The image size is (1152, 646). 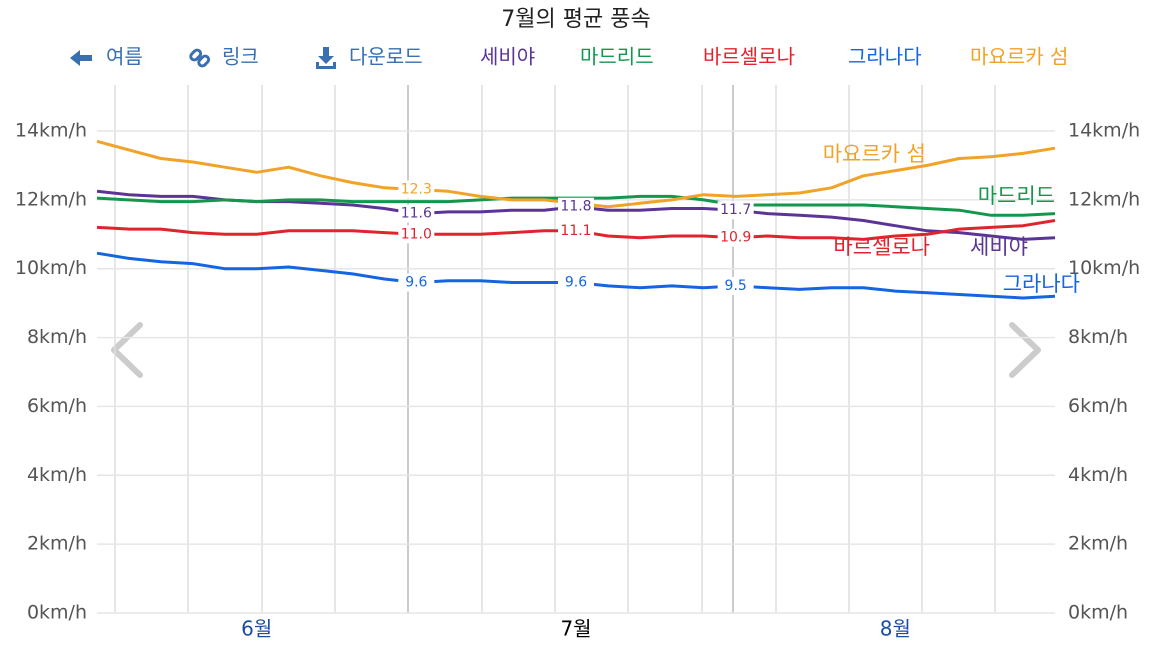 What do you see at coordinates (57, 544) in the screenshot?
I see `y-tick-label: 2km/h` at bounding box center [57, 544].